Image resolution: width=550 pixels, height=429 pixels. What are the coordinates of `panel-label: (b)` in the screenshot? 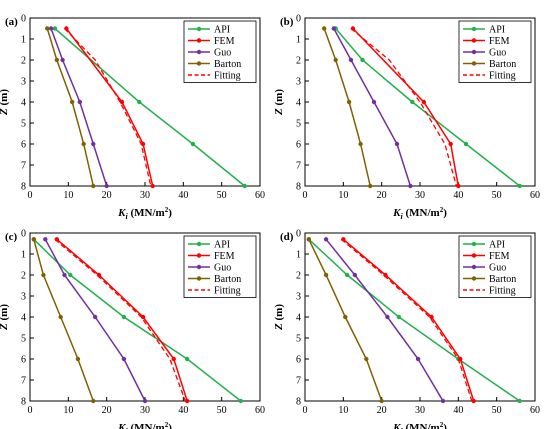 It's located at (287, 22).